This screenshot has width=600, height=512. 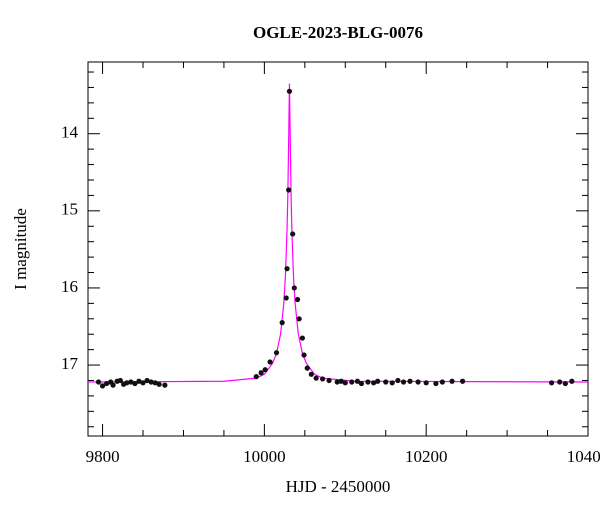 I want to click on x-tick-label: 9800, so click(x=103, y=456).